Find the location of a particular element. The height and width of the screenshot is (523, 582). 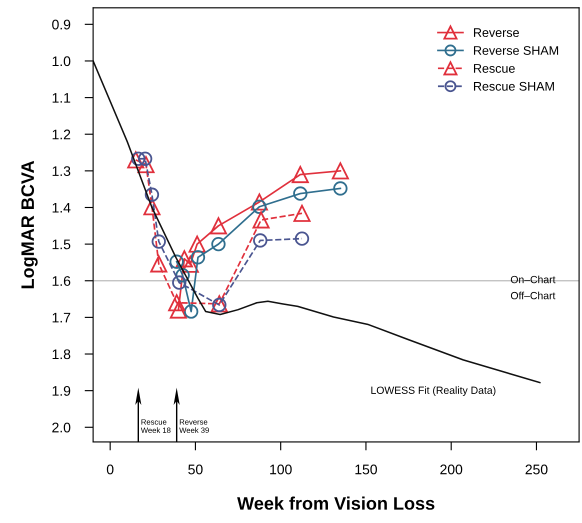

y-tick-label: 1.7 is located at coordinates (61, 317).